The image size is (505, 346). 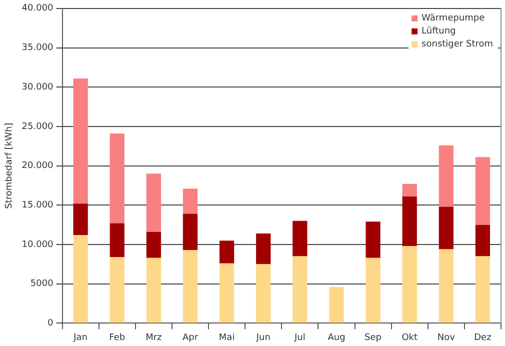 What do you see at coordinates (38, 48) in the screenshot?
I see `y-tick-label: 35.000` at bounding box center [38, 48].